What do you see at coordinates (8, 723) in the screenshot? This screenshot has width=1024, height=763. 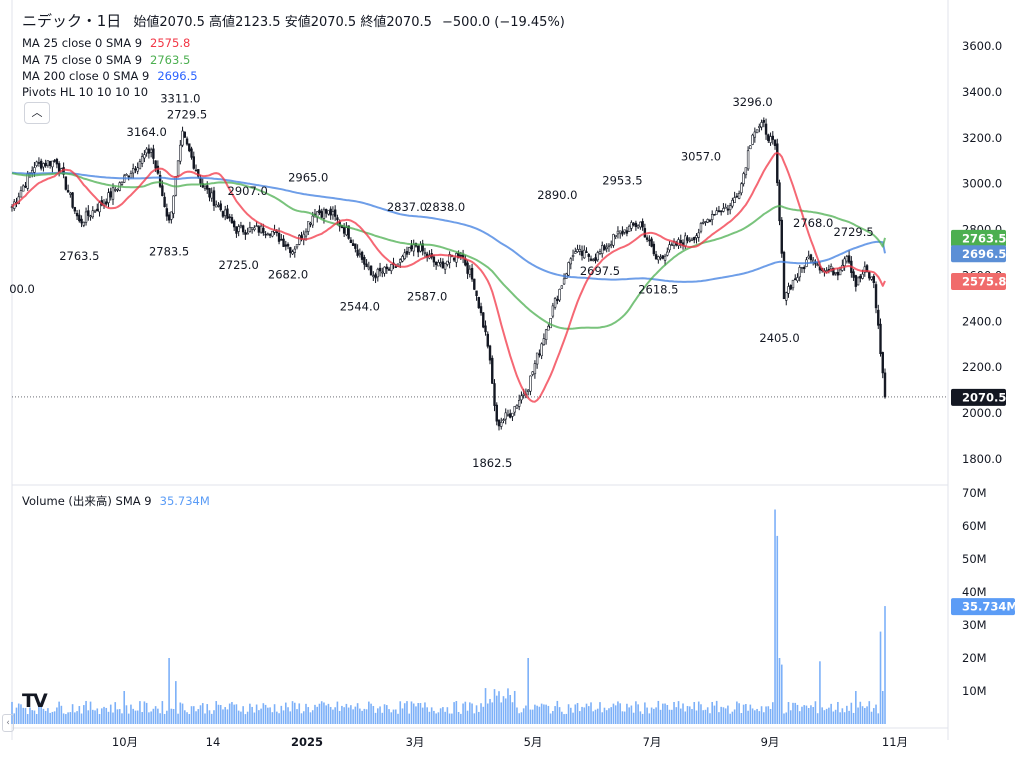 I see `scroll-left-button: ‹` at bounding box center [8, 723].